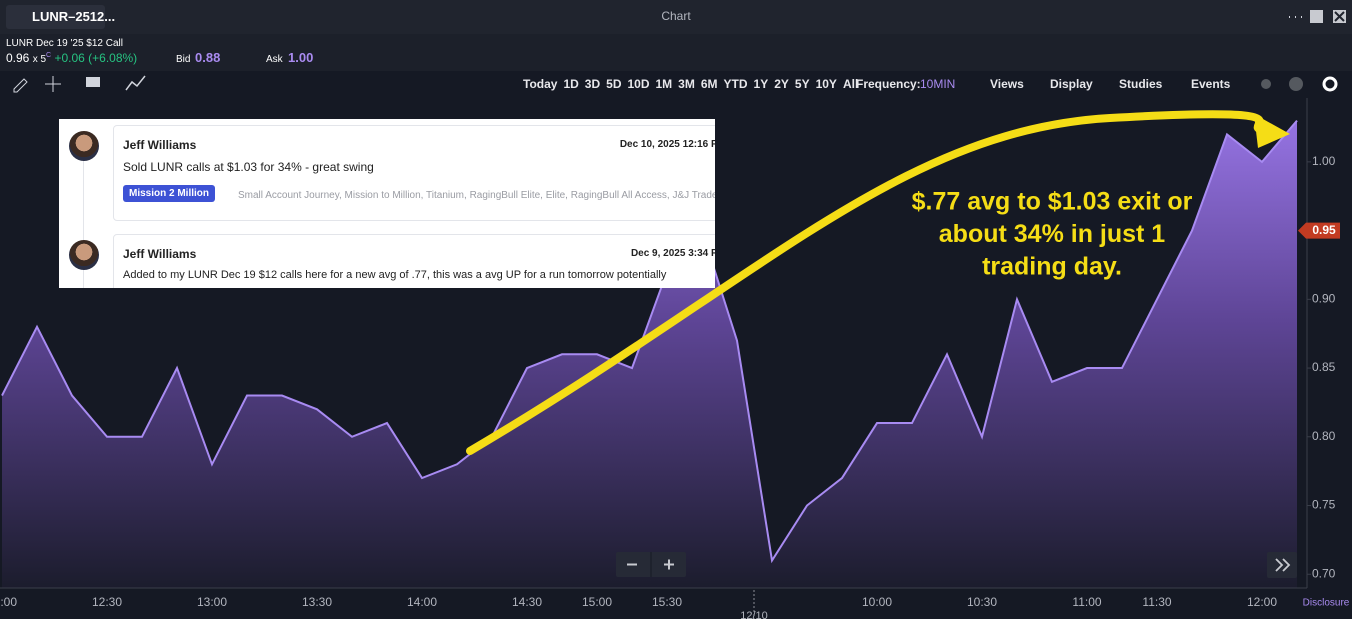 Image resolution: width=1352 pixels, height=619 pixels. What do you see at coordinates (676, 52) in the screenshot?
I see `quote-bar` at bounding box center [676, 52].